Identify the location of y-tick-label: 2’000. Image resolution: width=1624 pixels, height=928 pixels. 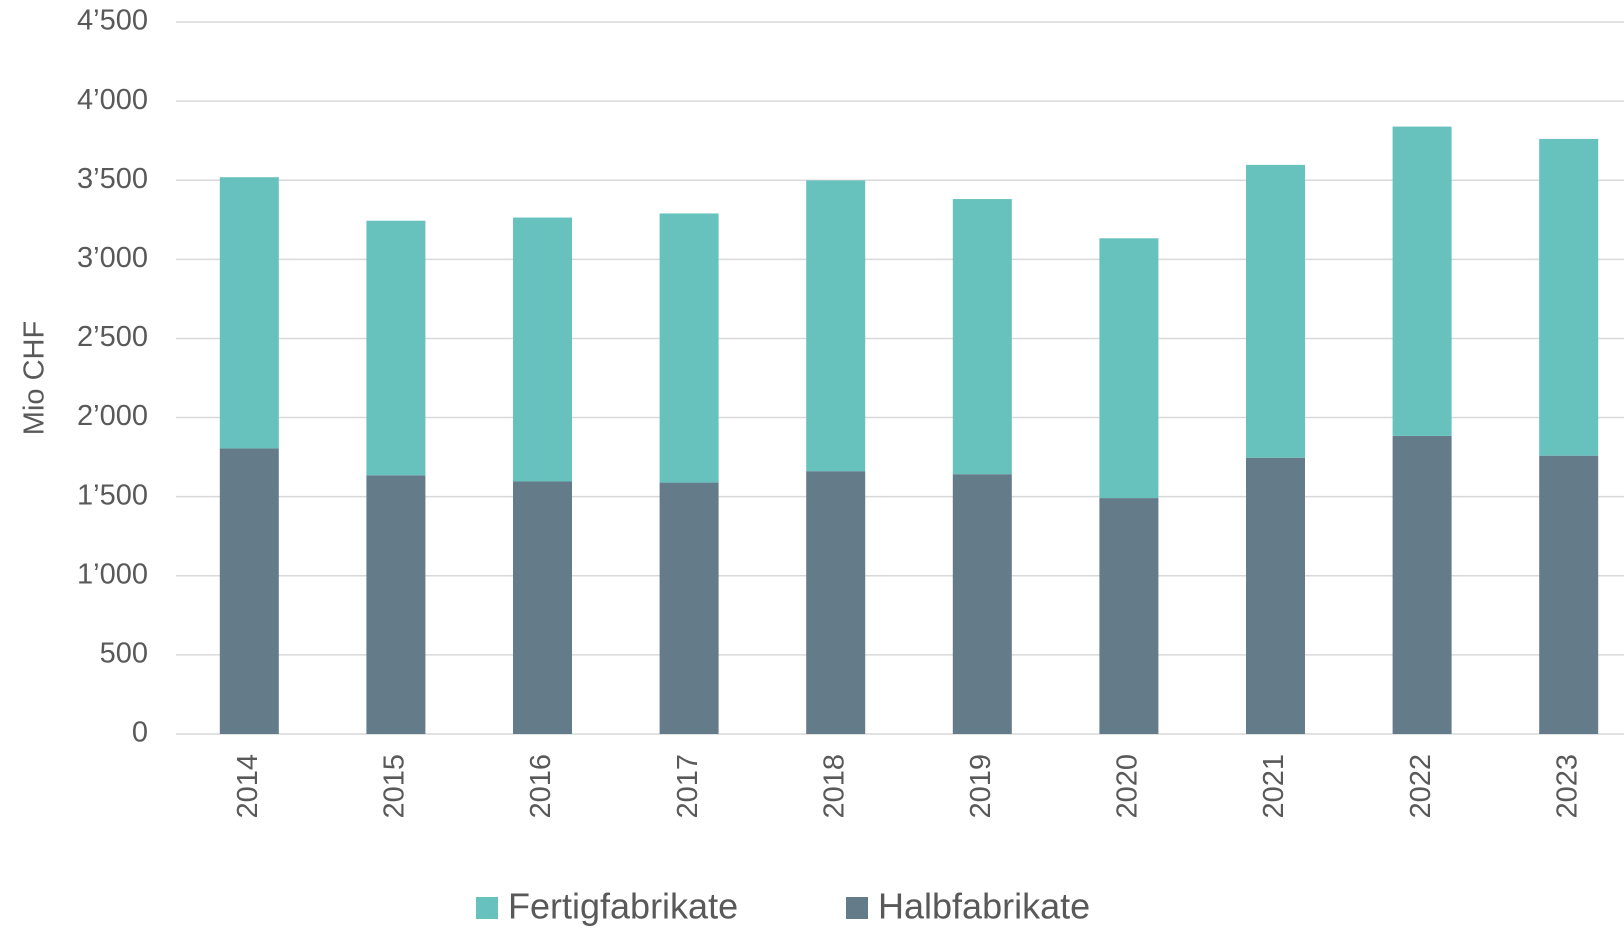
(112, 416).